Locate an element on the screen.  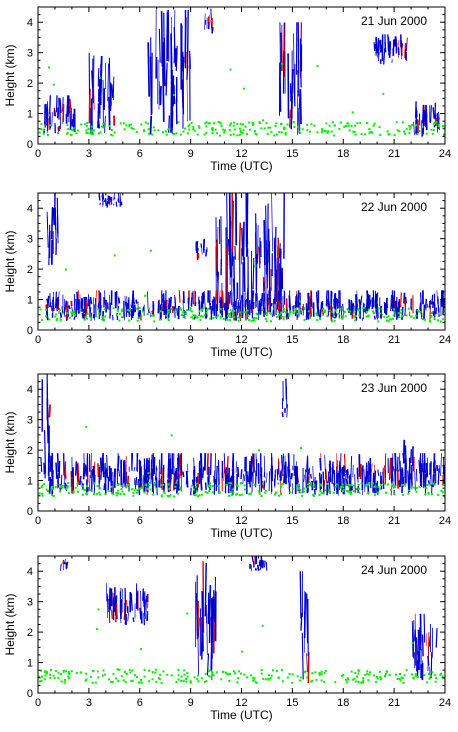
x-tick-label: 21 is located at coordinates (394, 340).